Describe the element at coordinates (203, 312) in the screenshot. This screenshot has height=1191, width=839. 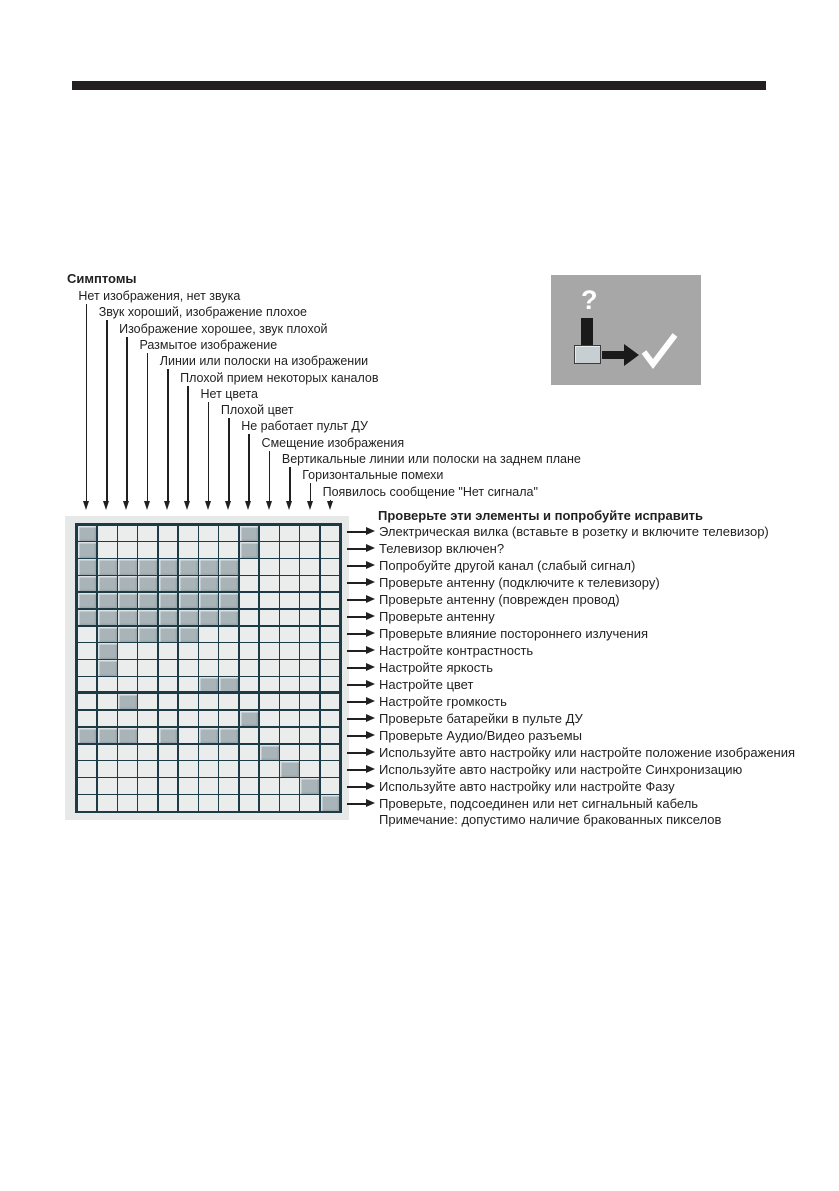
I see `symptom-label: Звук хороший, изображение плохое` at that location.